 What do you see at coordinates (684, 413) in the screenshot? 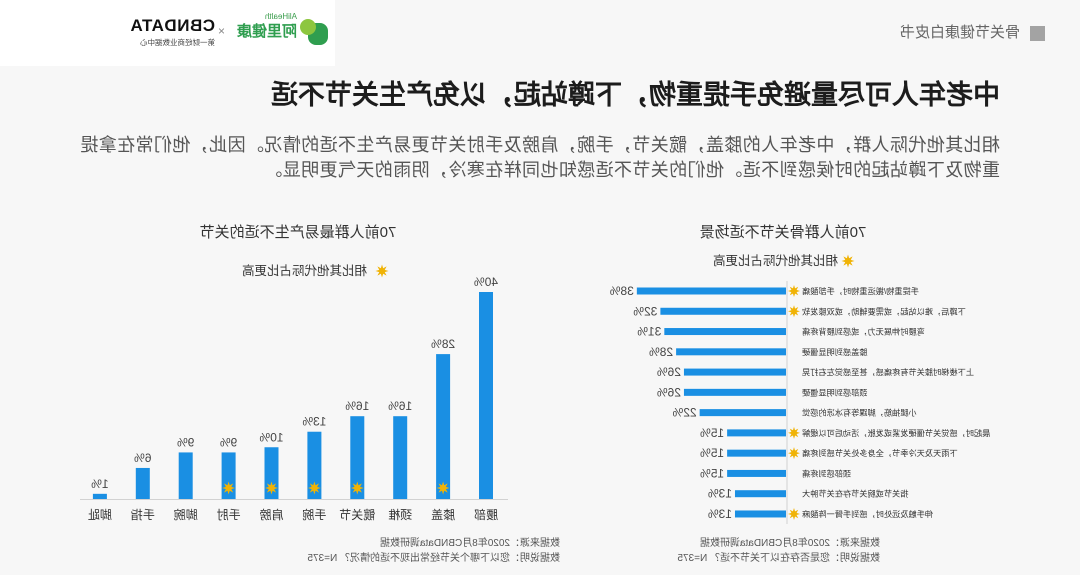
I see `value-label: 22%` at bounding box center [684, 413].